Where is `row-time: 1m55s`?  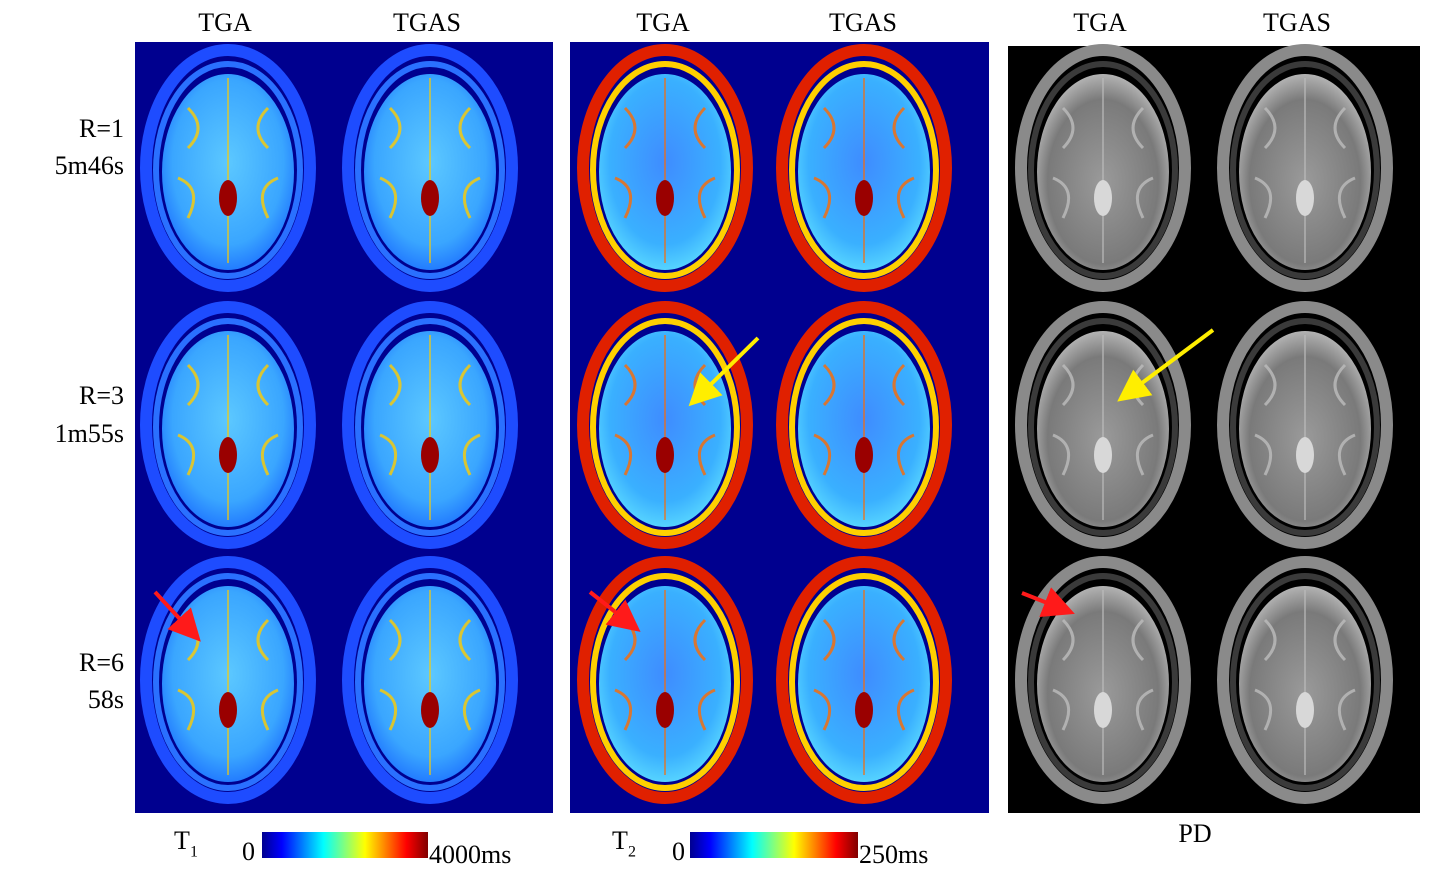
row-time: 1m55s is located at coordinates (89, 433).